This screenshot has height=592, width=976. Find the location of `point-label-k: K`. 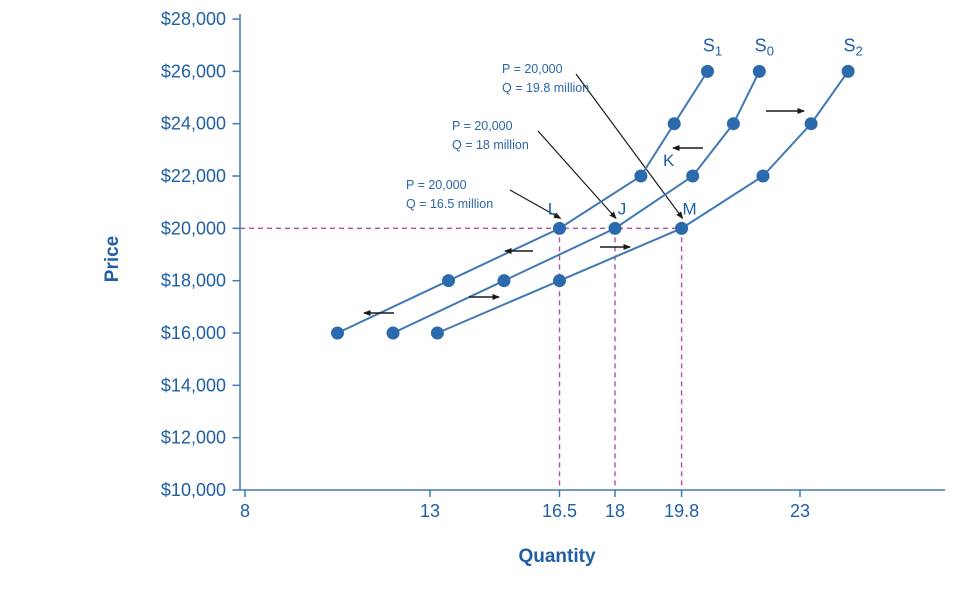

point-label-k: K is located at coordinates (669, 160).